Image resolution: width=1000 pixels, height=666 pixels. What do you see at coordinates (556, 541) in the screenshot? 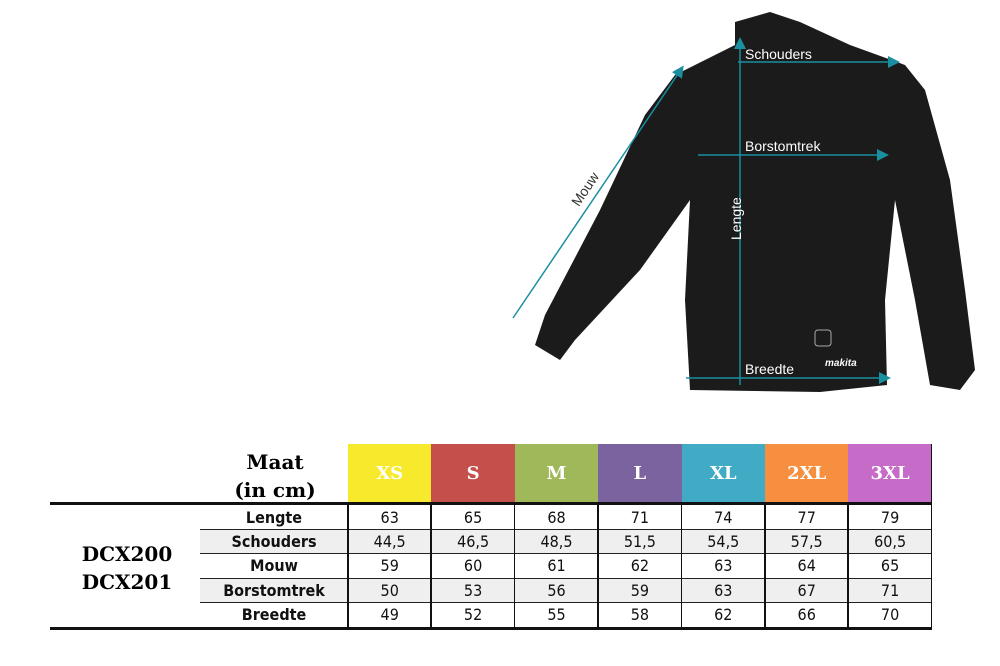
I see `table-cell: 48,5` at bounding box center [556, 541].